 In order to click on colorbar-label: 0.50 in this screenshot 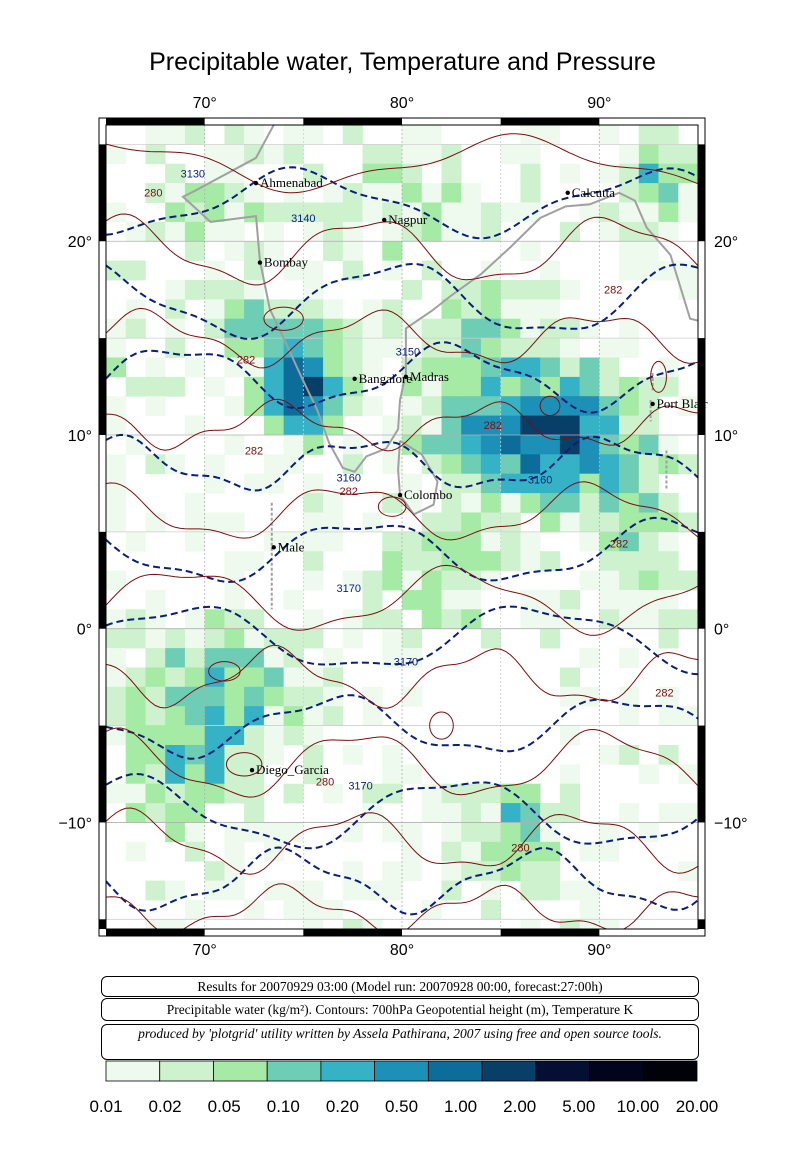, I will do `click(401, 1106)`.